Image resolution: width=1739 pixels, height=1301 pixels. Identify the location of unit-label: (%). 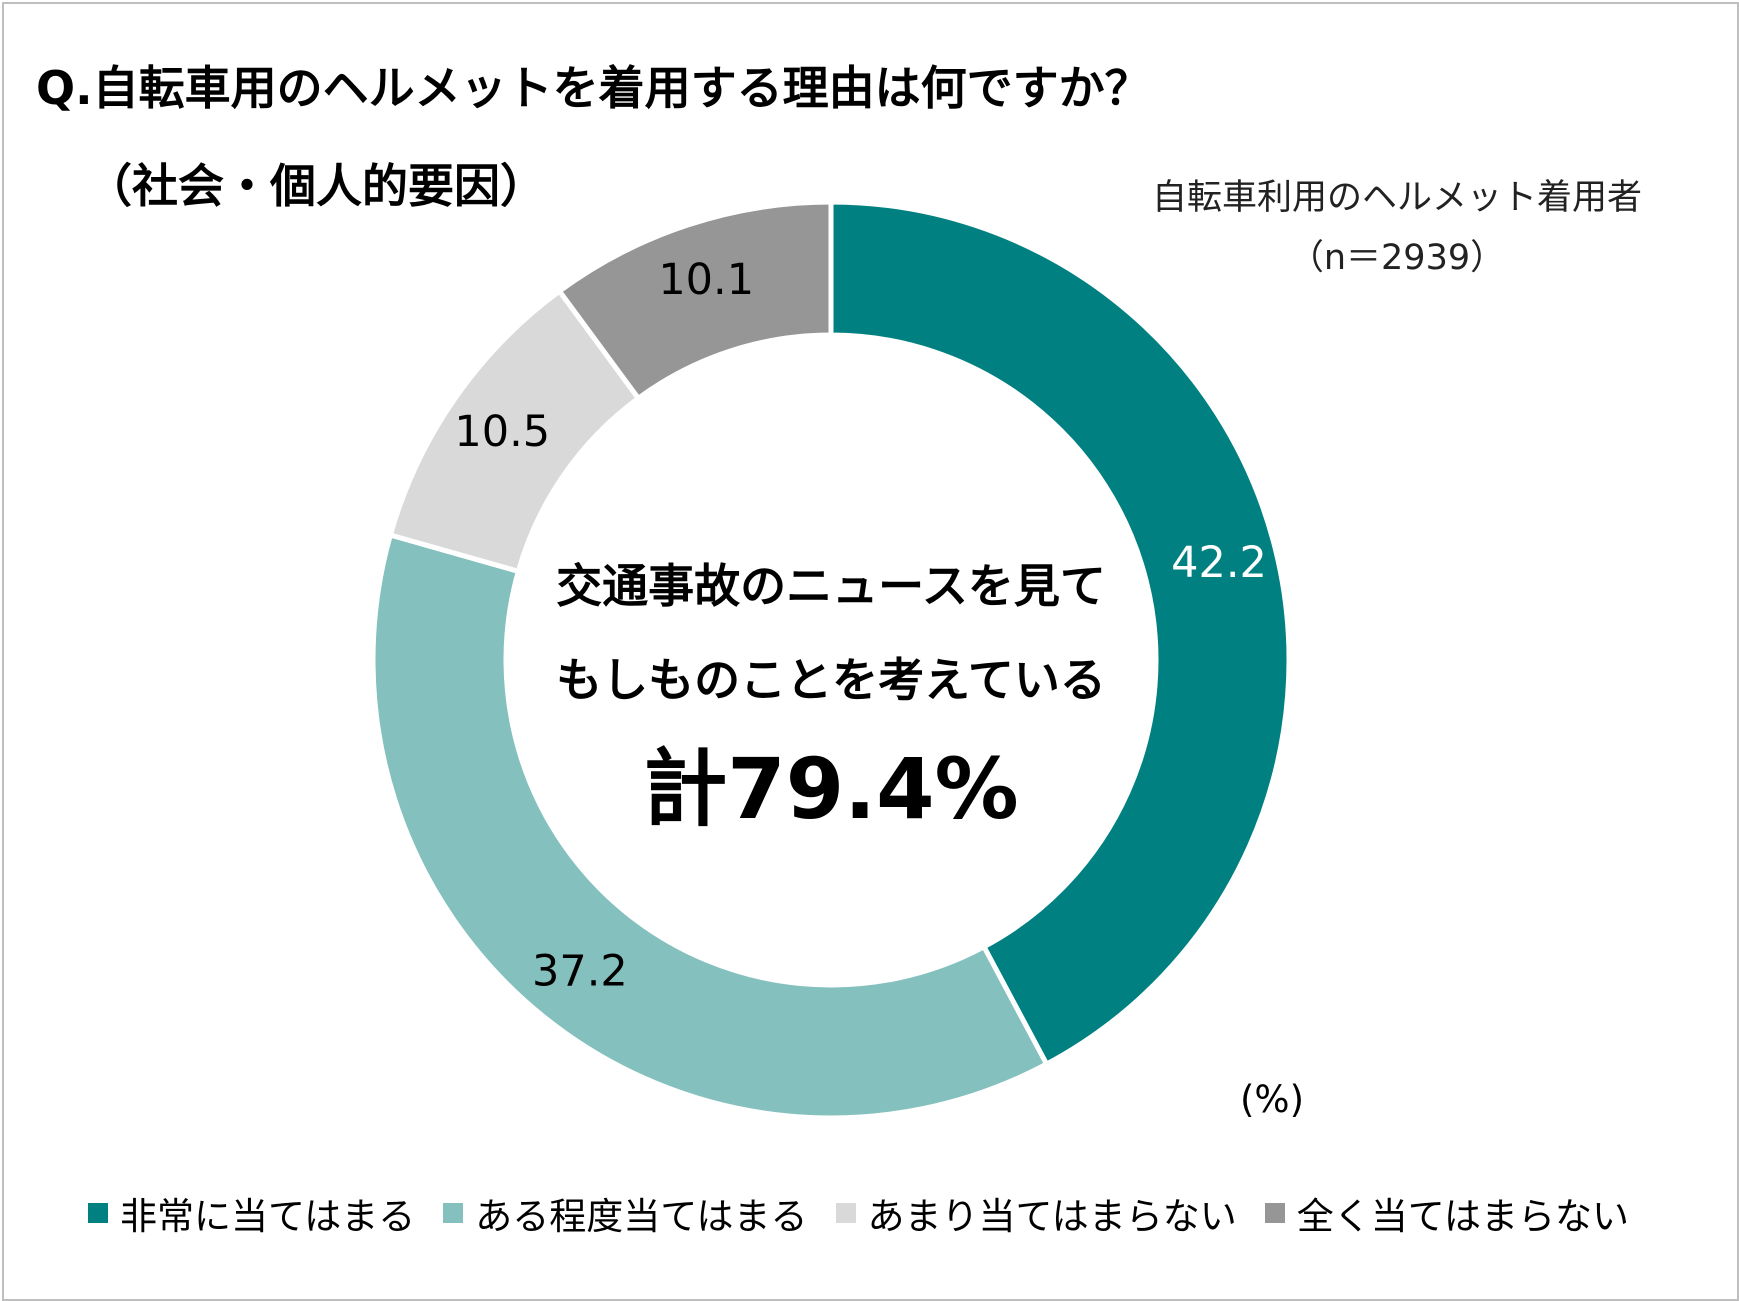
(1272, 1099).